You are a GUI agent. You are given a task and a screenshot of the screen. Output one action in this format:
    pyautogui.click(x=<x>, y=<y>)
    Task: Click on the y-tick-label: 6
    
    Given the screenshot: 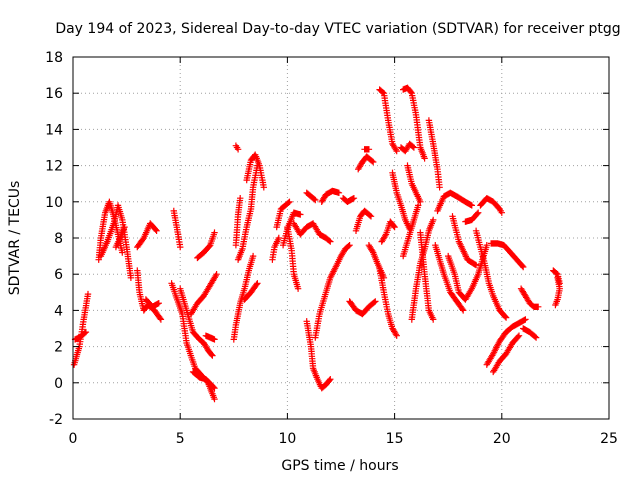 What is the action you would take?
    pyautogui.click(x=58, y=275)
    